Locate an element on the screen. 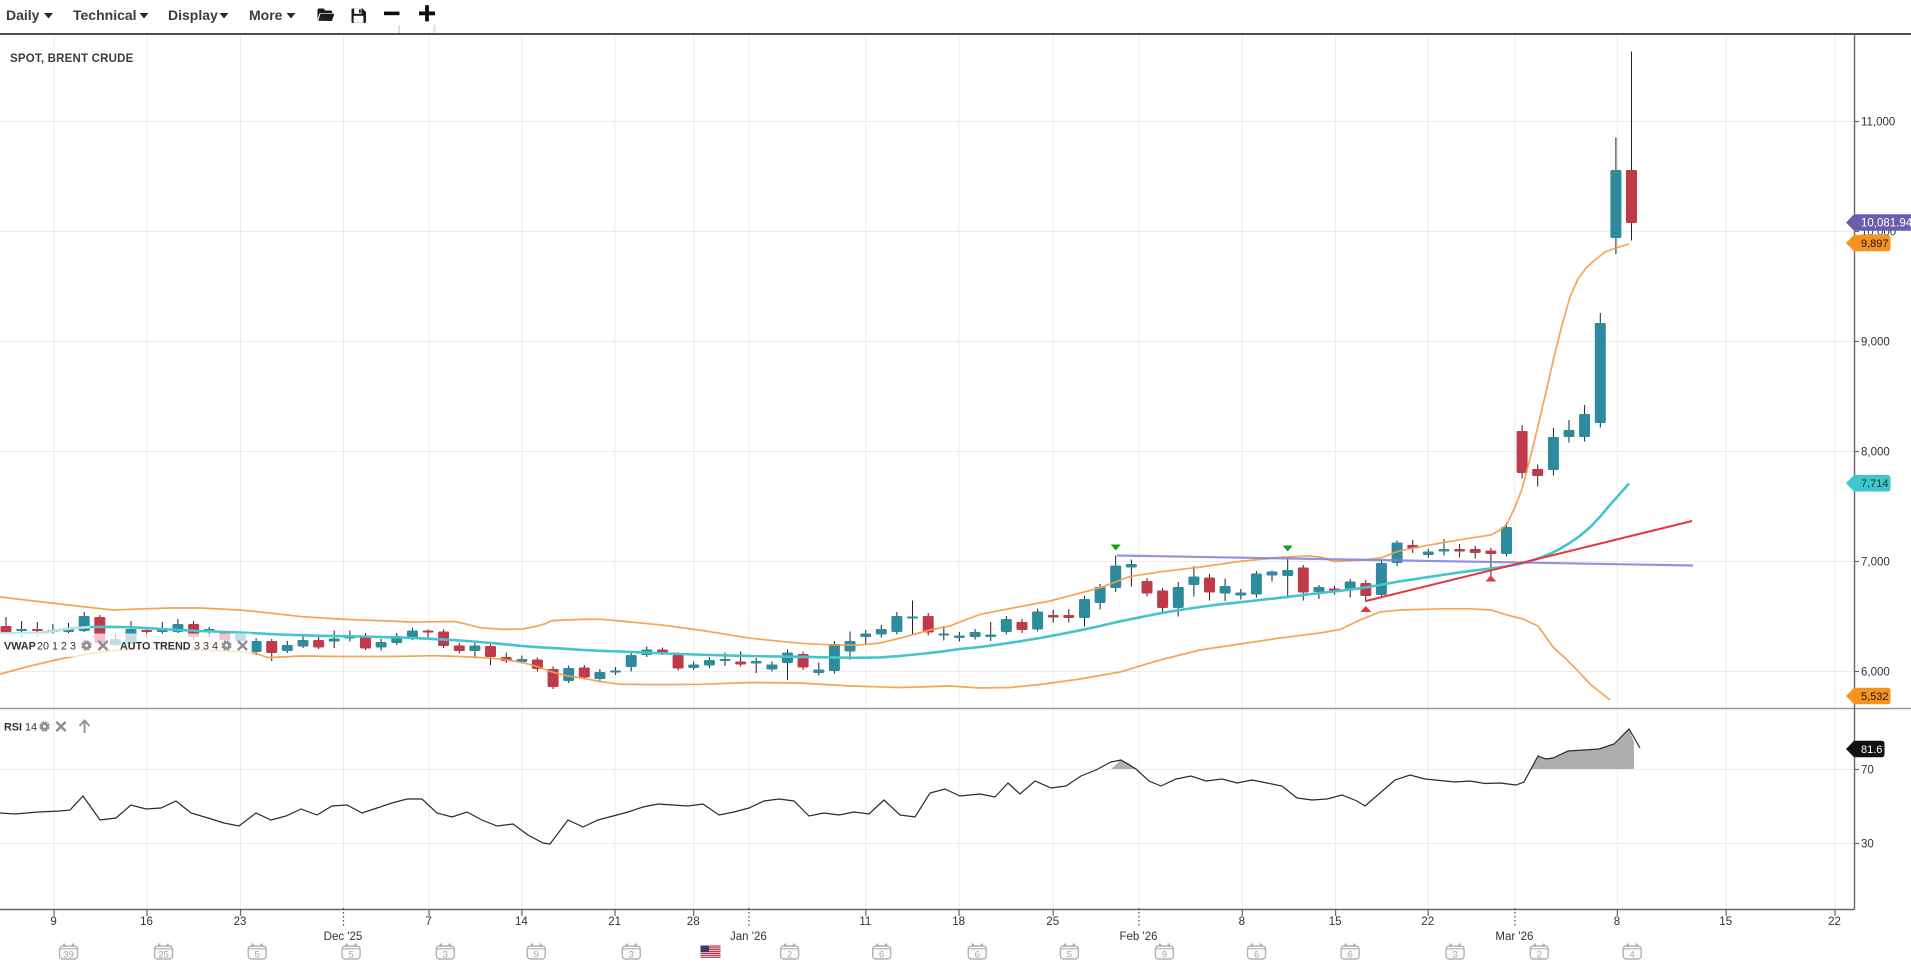  svg-text: 4 is located at coordinates (1632, 955).